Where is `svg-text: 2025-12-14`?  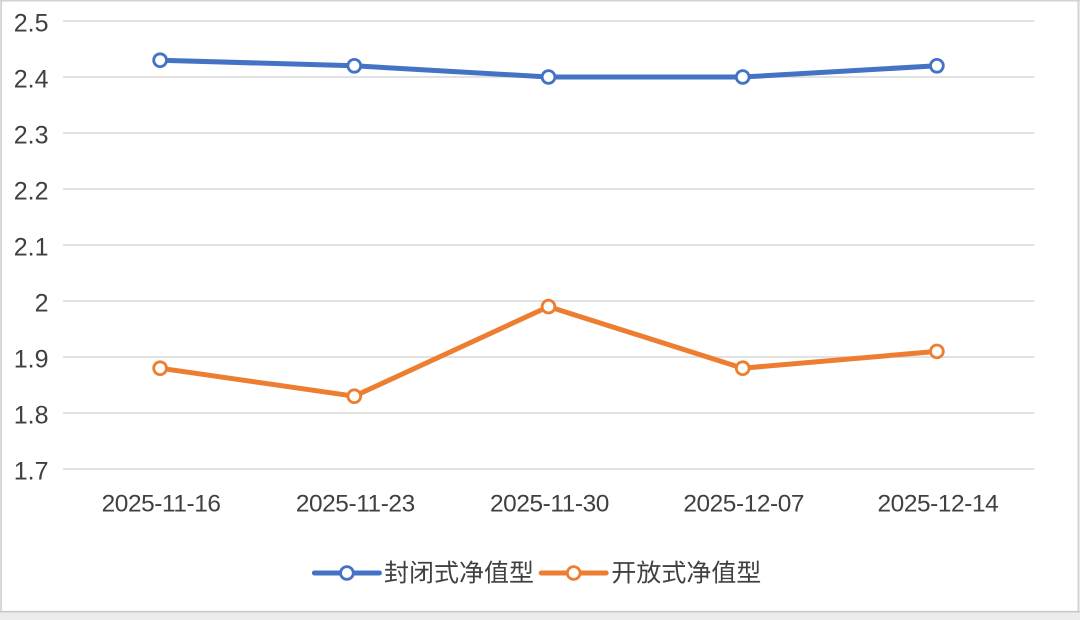 svg-text: 2025-12-14 is located at coordinates (938, 503).